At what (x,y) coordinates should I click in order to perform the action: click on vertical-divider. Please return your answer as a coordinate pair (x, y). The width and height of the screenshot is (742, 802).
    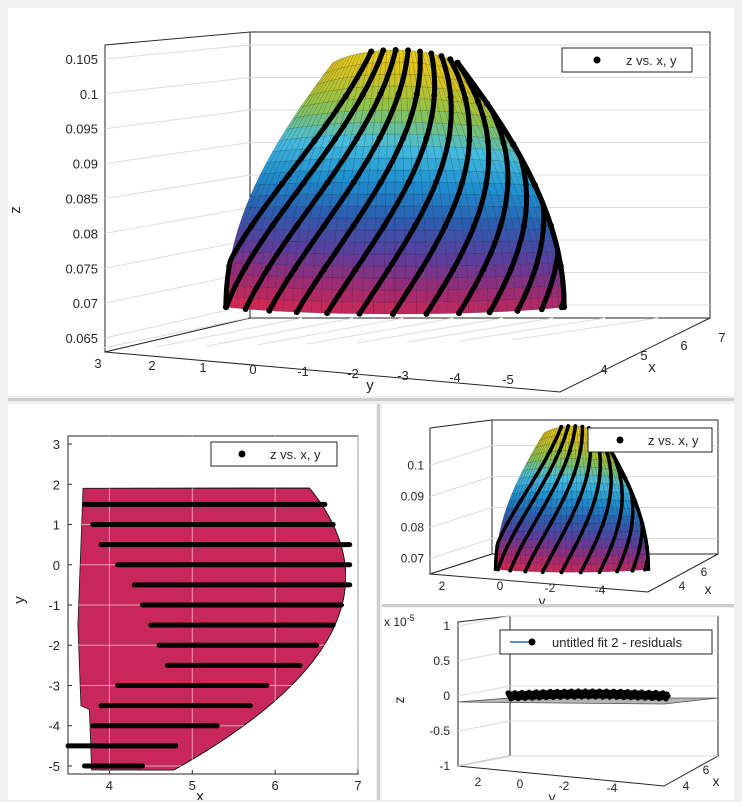
    Looking at the image, I should click on (378, 602).